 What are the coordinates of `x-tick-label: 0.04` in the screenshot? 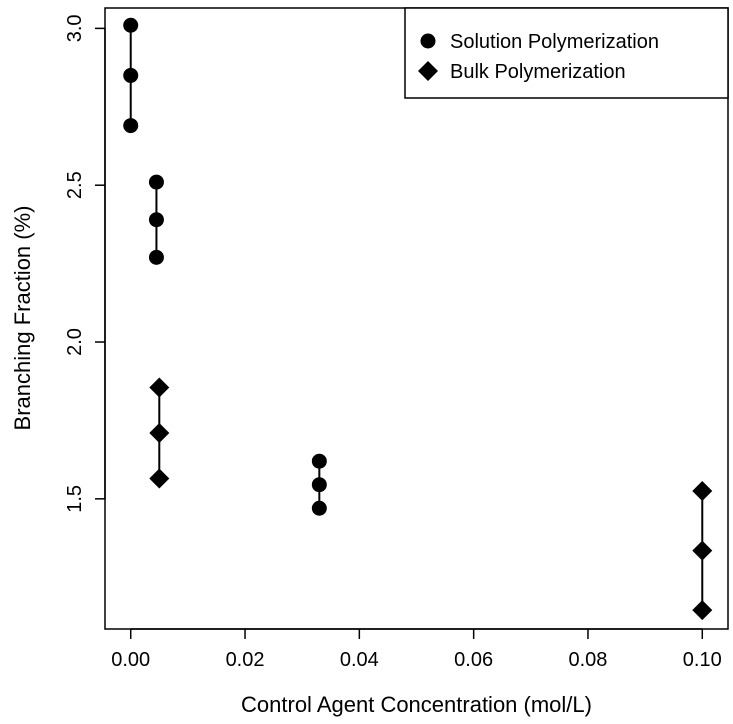 It's located at (359, 660).